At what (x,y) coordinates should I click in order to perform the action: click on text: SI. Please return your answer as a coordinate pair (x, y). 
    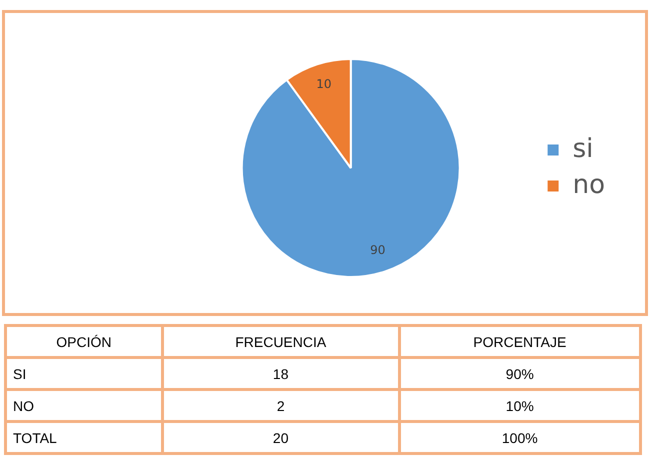
    Looking at the image, I should click on (84, 374).